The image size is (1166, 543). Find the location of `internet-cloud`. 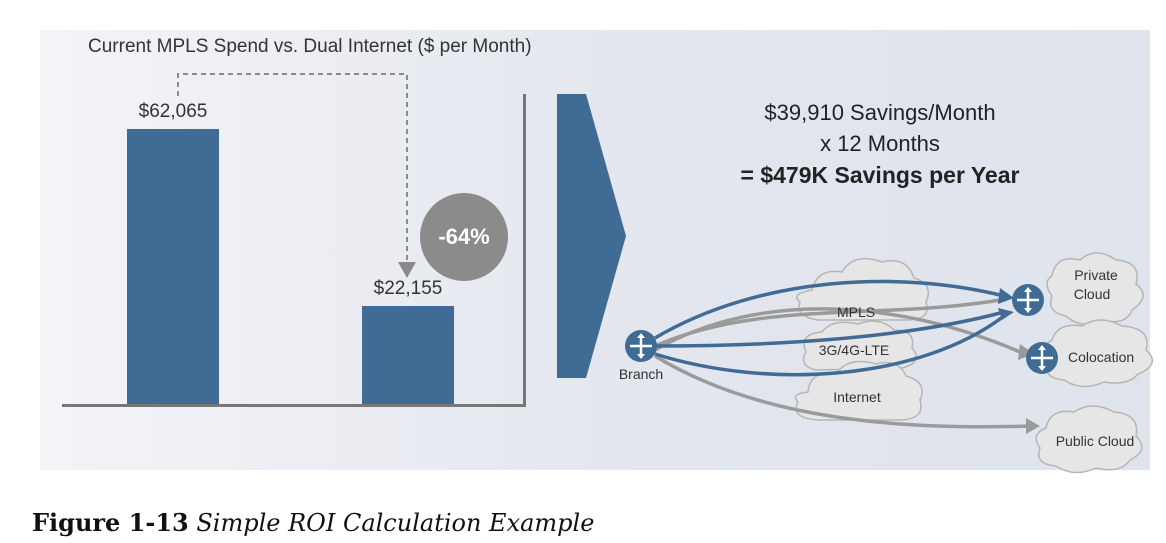

internet-cloud is located at coordinates (858, 390).